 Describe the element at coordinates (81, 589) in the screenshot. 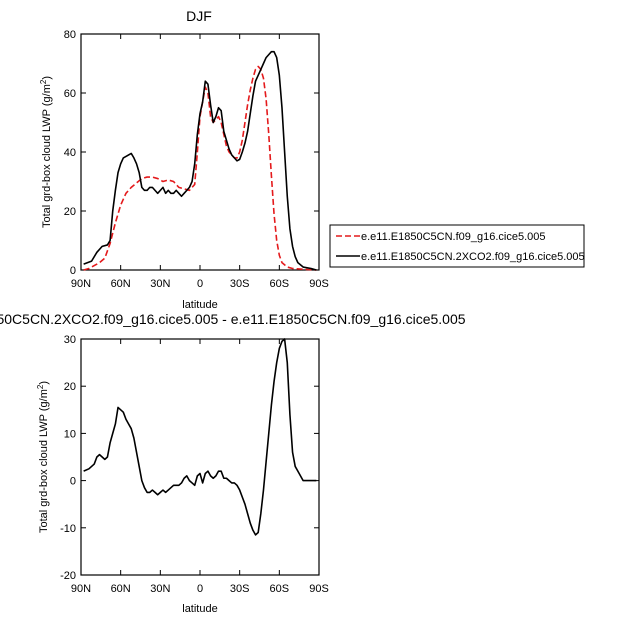

I see `bottom-x-tick-label: 90N` at that location.